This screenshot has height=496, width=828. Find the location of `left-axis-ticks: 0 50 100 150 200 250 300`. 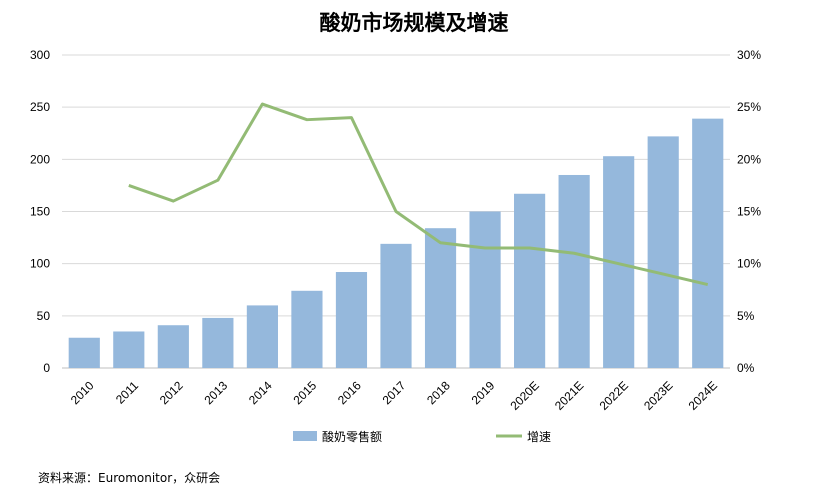

left-axis-ticks: 0 50 100 150 200 250 300 is located at coordinates (40, 211).